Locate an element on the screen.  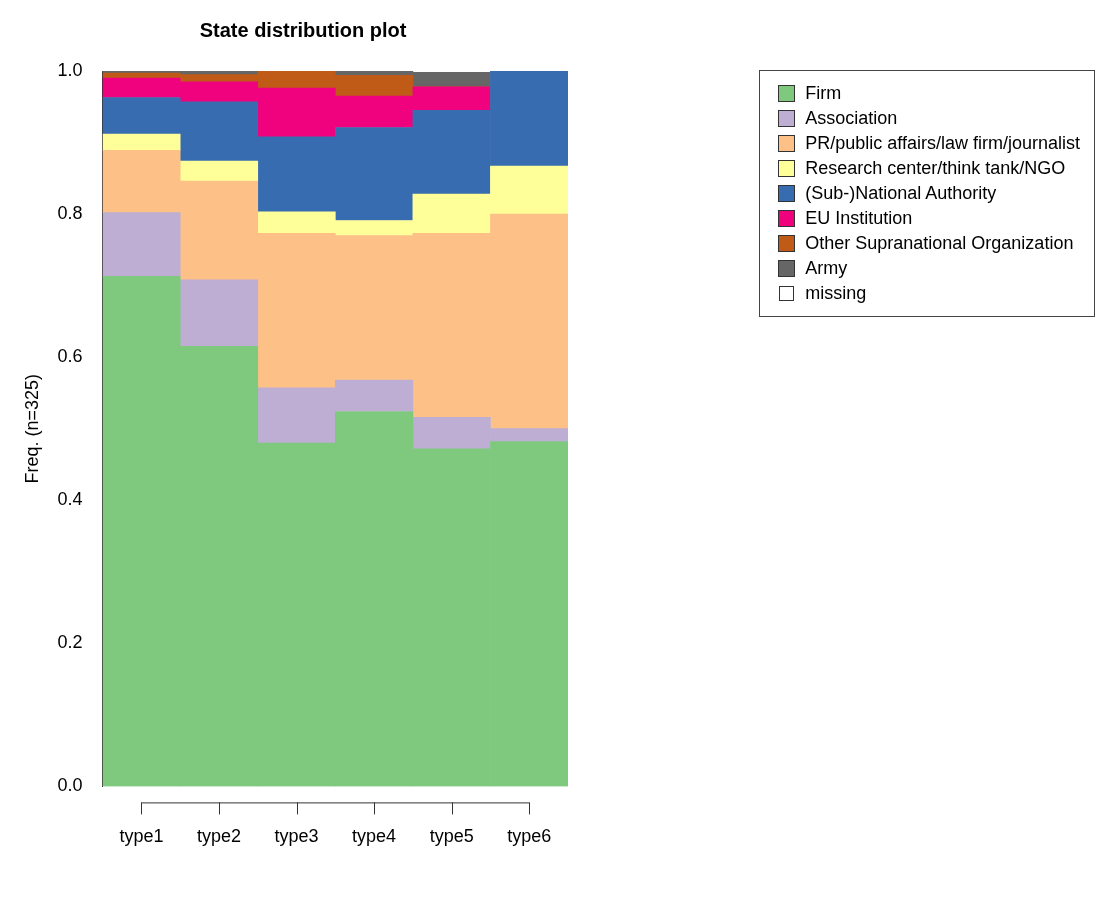
x-tick-label: type2 is located at coordinates (218, 836).